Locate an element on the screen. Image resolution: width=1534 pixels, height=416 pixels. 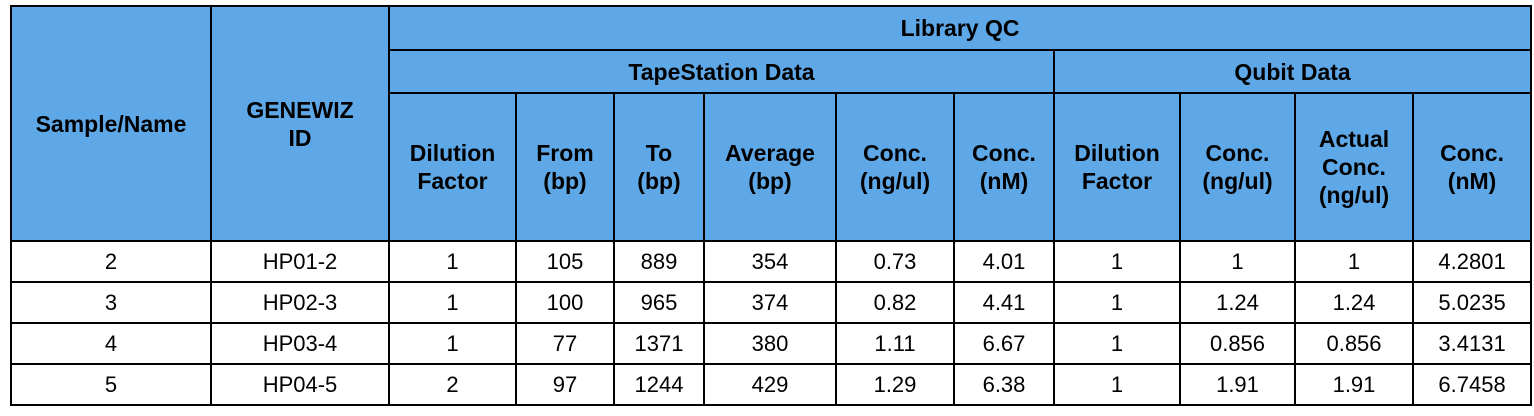
cell-genewiz-id: HP03-4 is located at coordinates (300, 343).